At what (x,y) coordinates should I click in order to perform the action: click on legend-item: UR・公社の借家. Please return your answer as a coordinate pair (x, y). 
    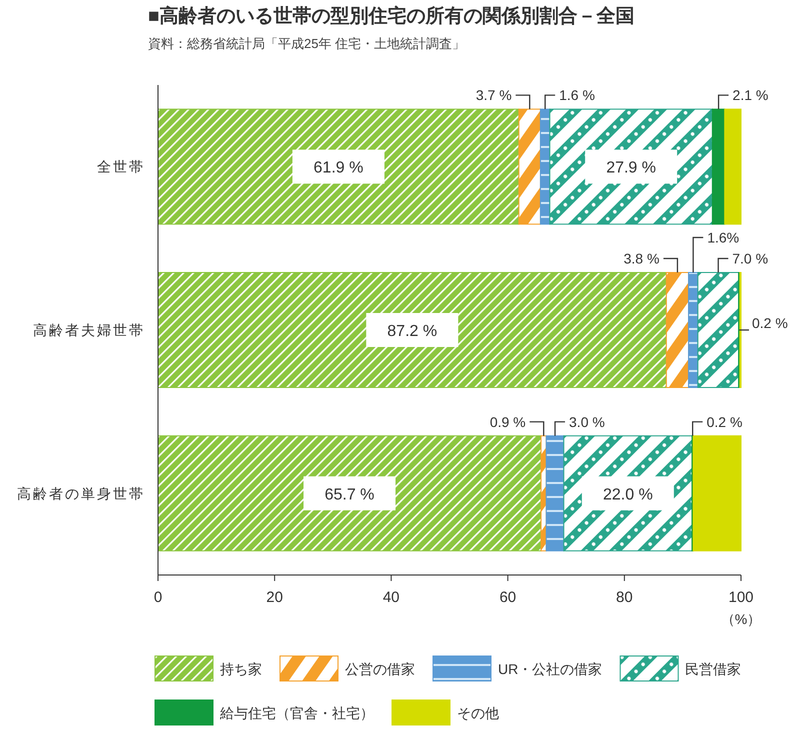
    Looking at the image, I should click on (517, 669).